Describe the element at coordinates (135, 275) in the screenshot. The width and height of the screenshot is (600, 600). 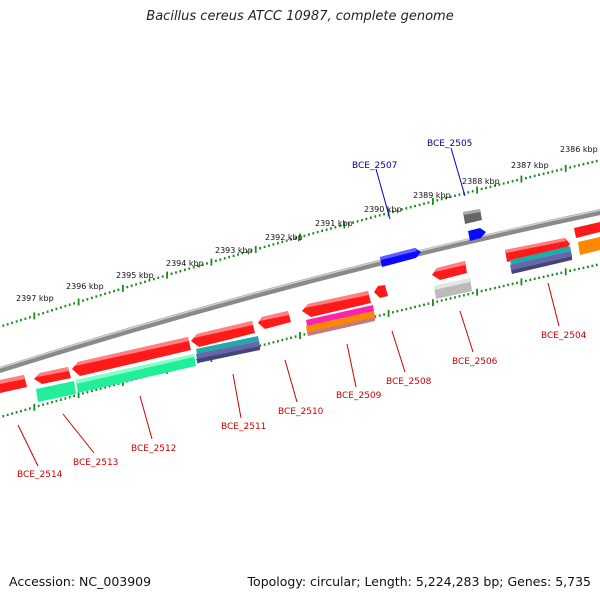
I see `kbp-label: 2395 kbp` at that location.